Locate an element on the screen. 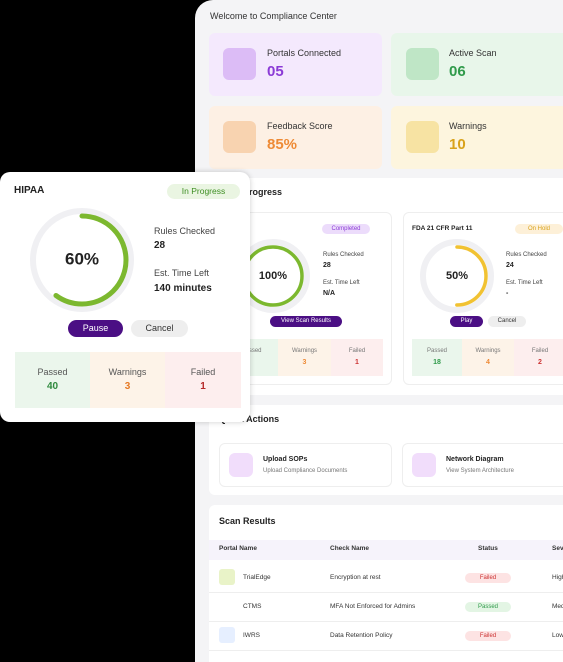 This screenshot has height=662, width=563. progress-ring: 50% is located at coordinates (457, 276).